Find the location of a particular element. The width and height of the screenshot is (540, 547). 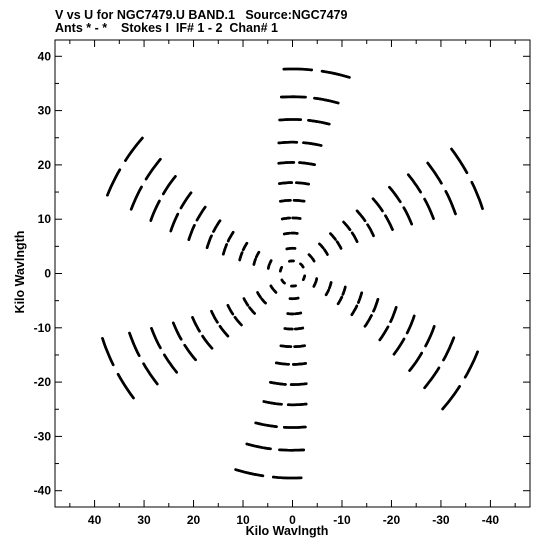

x-axis-label: Kilo Wavlngth is located at coordinates (287, 531).